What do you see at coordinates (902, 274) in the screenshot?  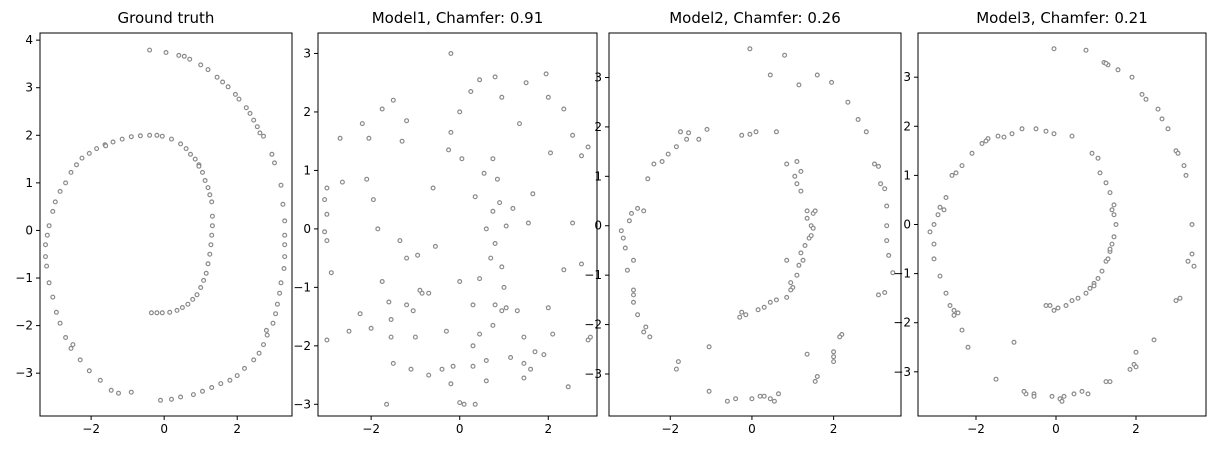 I see `y-tick-label: −1` at bounding box center [902, 274].